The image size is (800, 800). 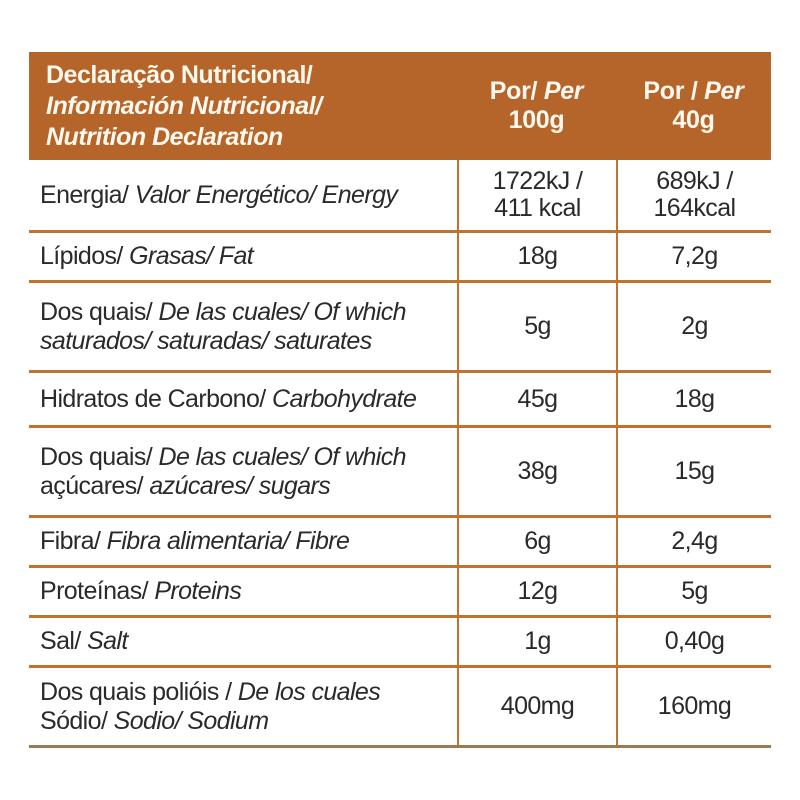 I want to click on value-per-40g: 18g, so click(x=693, y=399).